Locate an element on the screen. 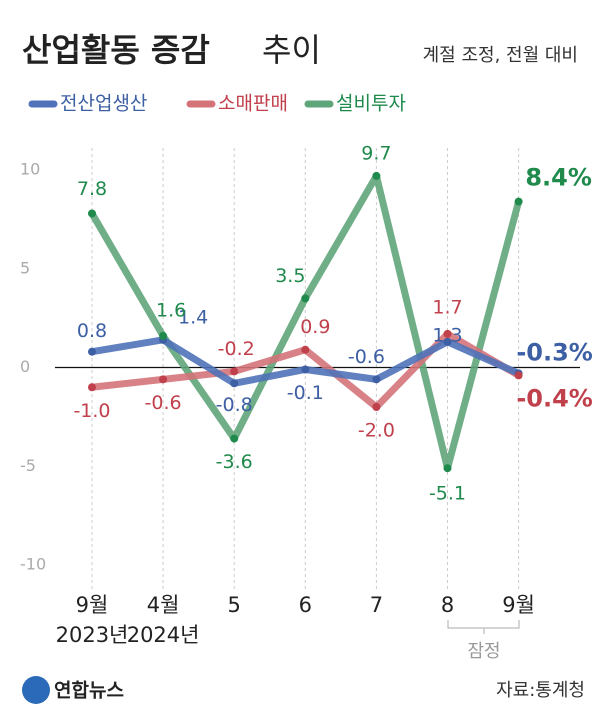 This screenshot has height=715, width=600. x-tick-label: 6 is located at coordinates (305, 605).